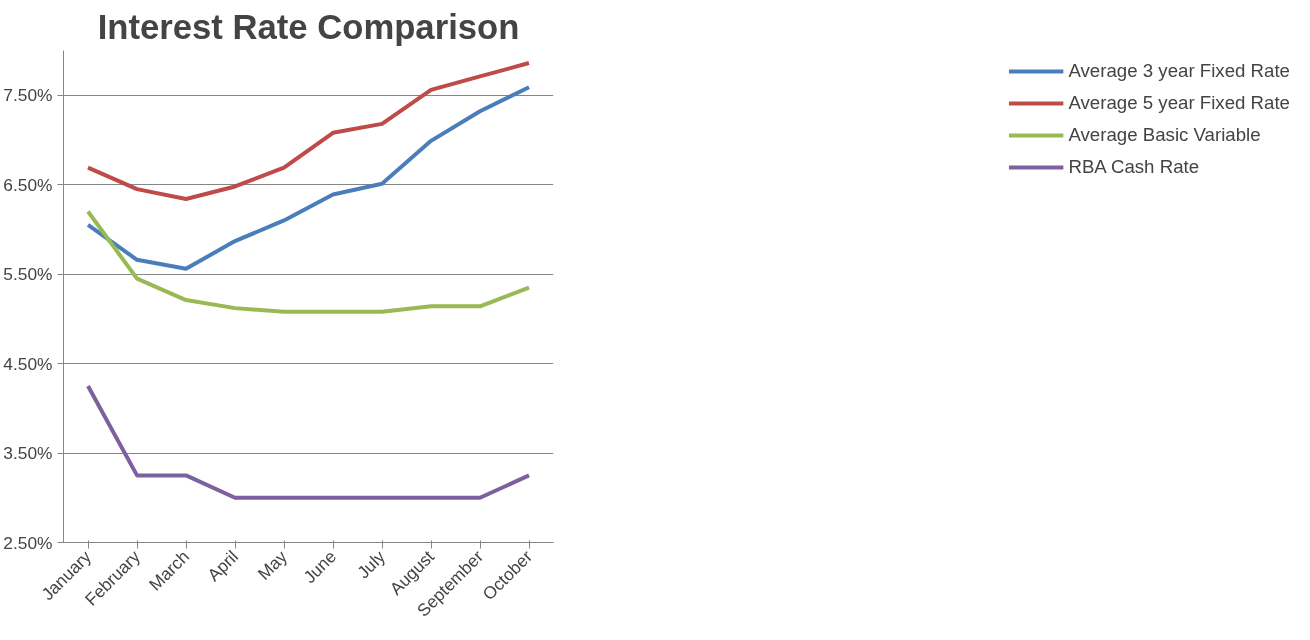  I want to click on y-tick-label: 3.50%, so click(28, 453).